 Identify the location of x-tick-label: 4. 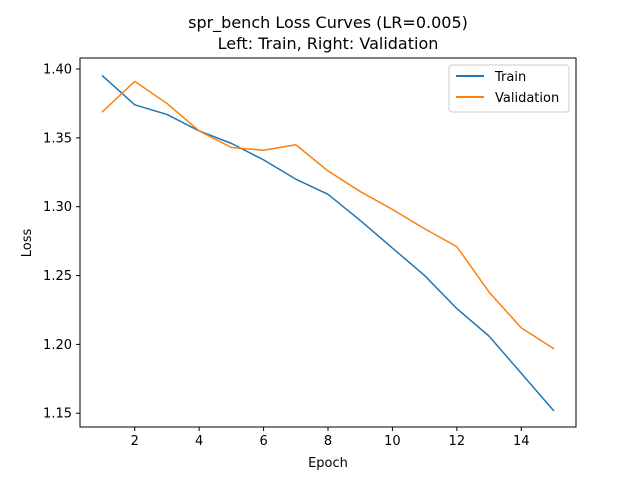
(199, 441).